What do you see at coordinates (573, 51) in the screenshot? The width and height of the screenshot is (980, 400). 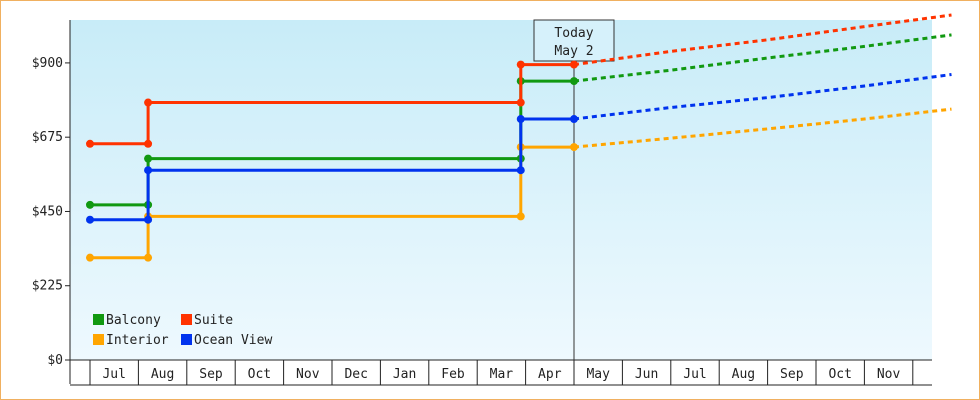 I see `today-date: May 2` at bounding box center [573, 51].